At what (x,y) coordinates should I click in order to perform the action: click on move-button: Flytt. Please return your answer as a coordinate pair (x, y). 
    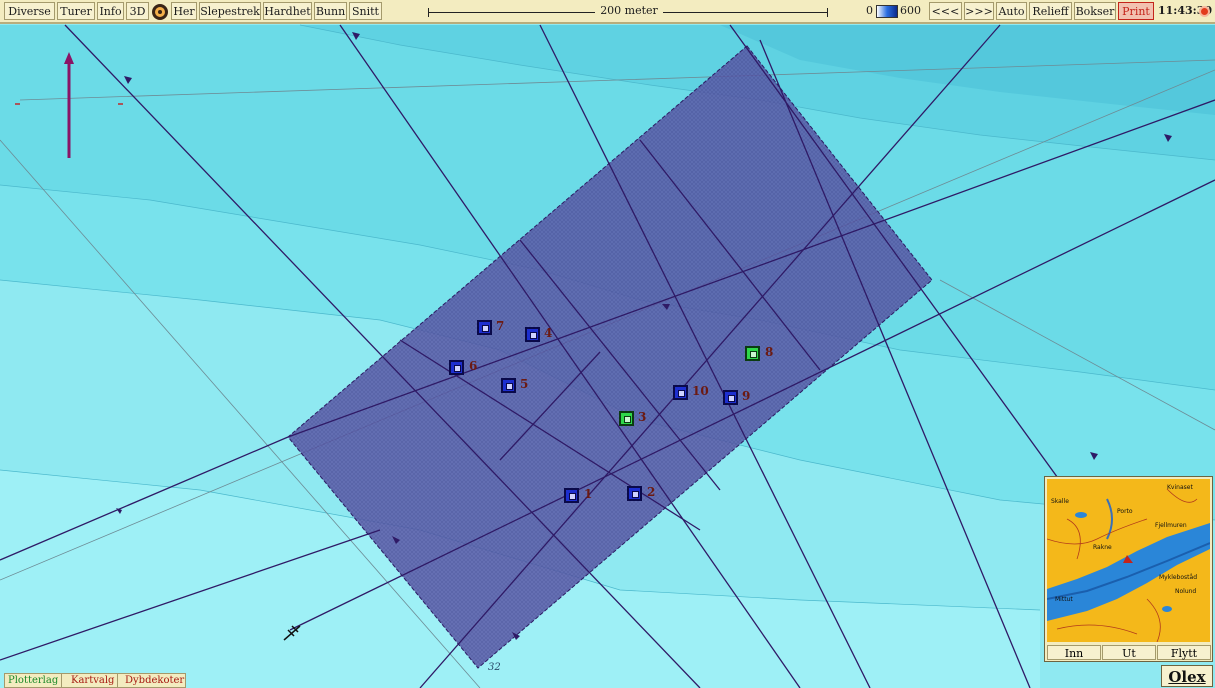
    Looking at the image, I should click on (1184, 652).